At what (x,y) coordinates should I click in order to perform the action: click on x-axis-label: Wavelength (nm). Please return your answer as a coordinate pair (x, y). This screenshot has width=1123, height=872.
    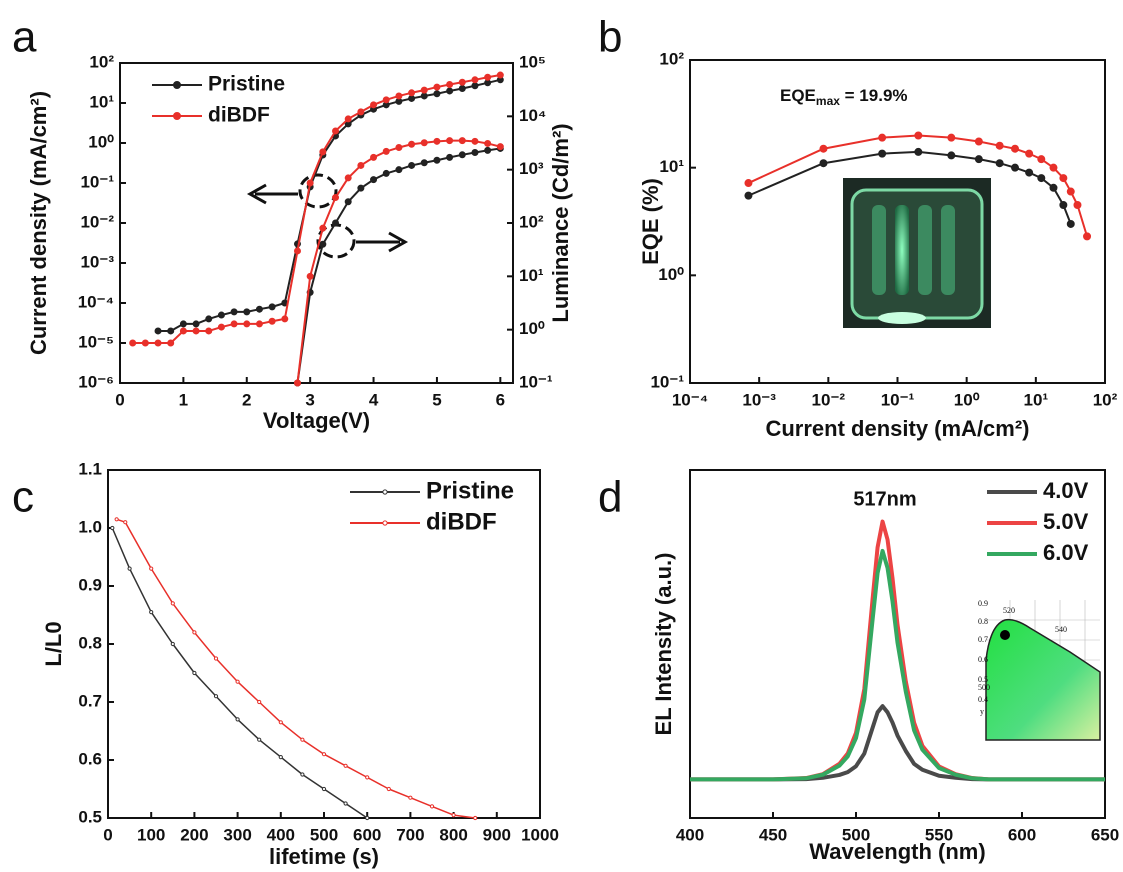
    Looking at the image, I should click on (897, 851).